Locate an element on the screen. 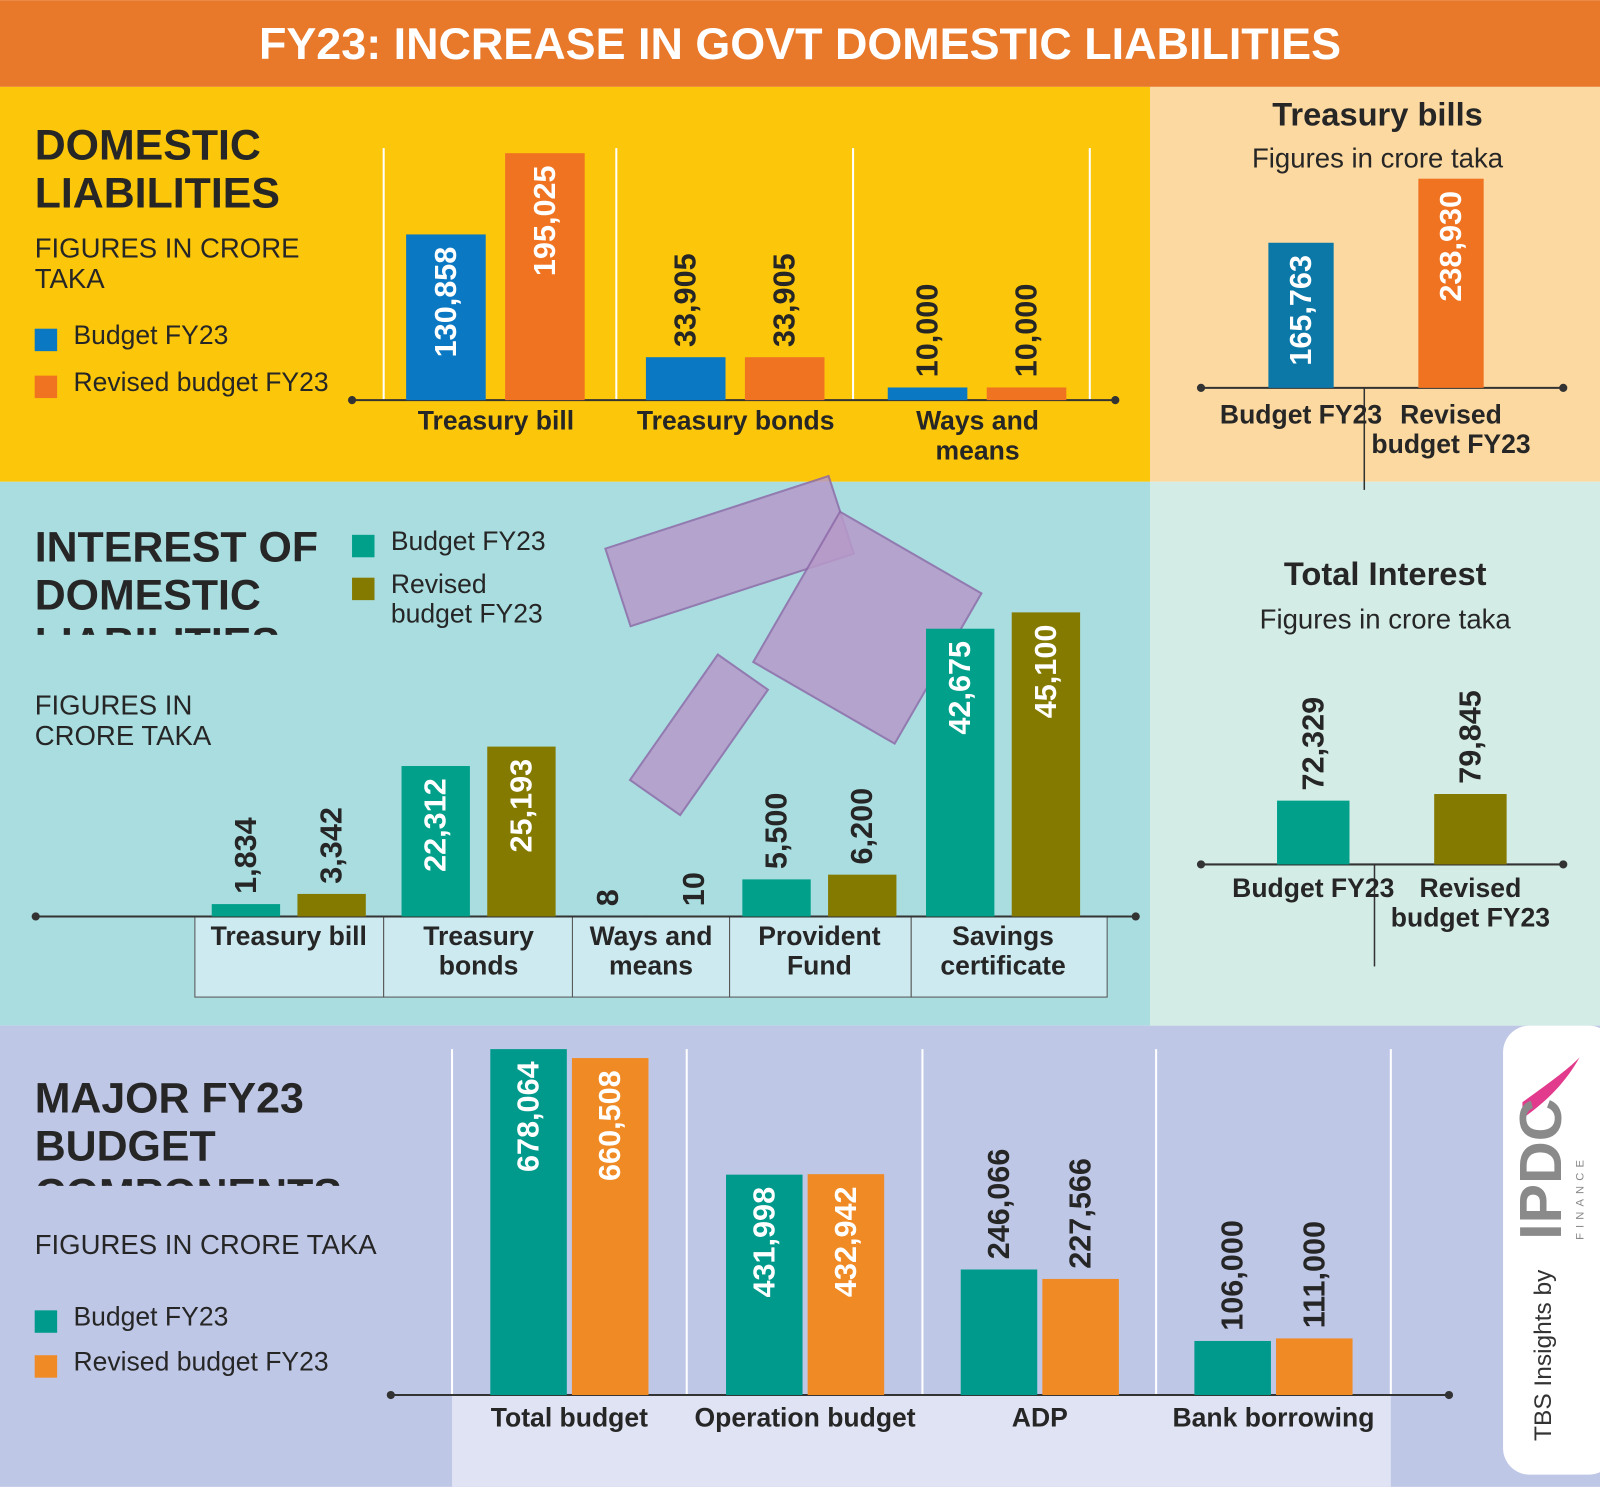  chart-subtitle: FIGURES IN CRORE TAKA is located at coordinates (205, 1245).